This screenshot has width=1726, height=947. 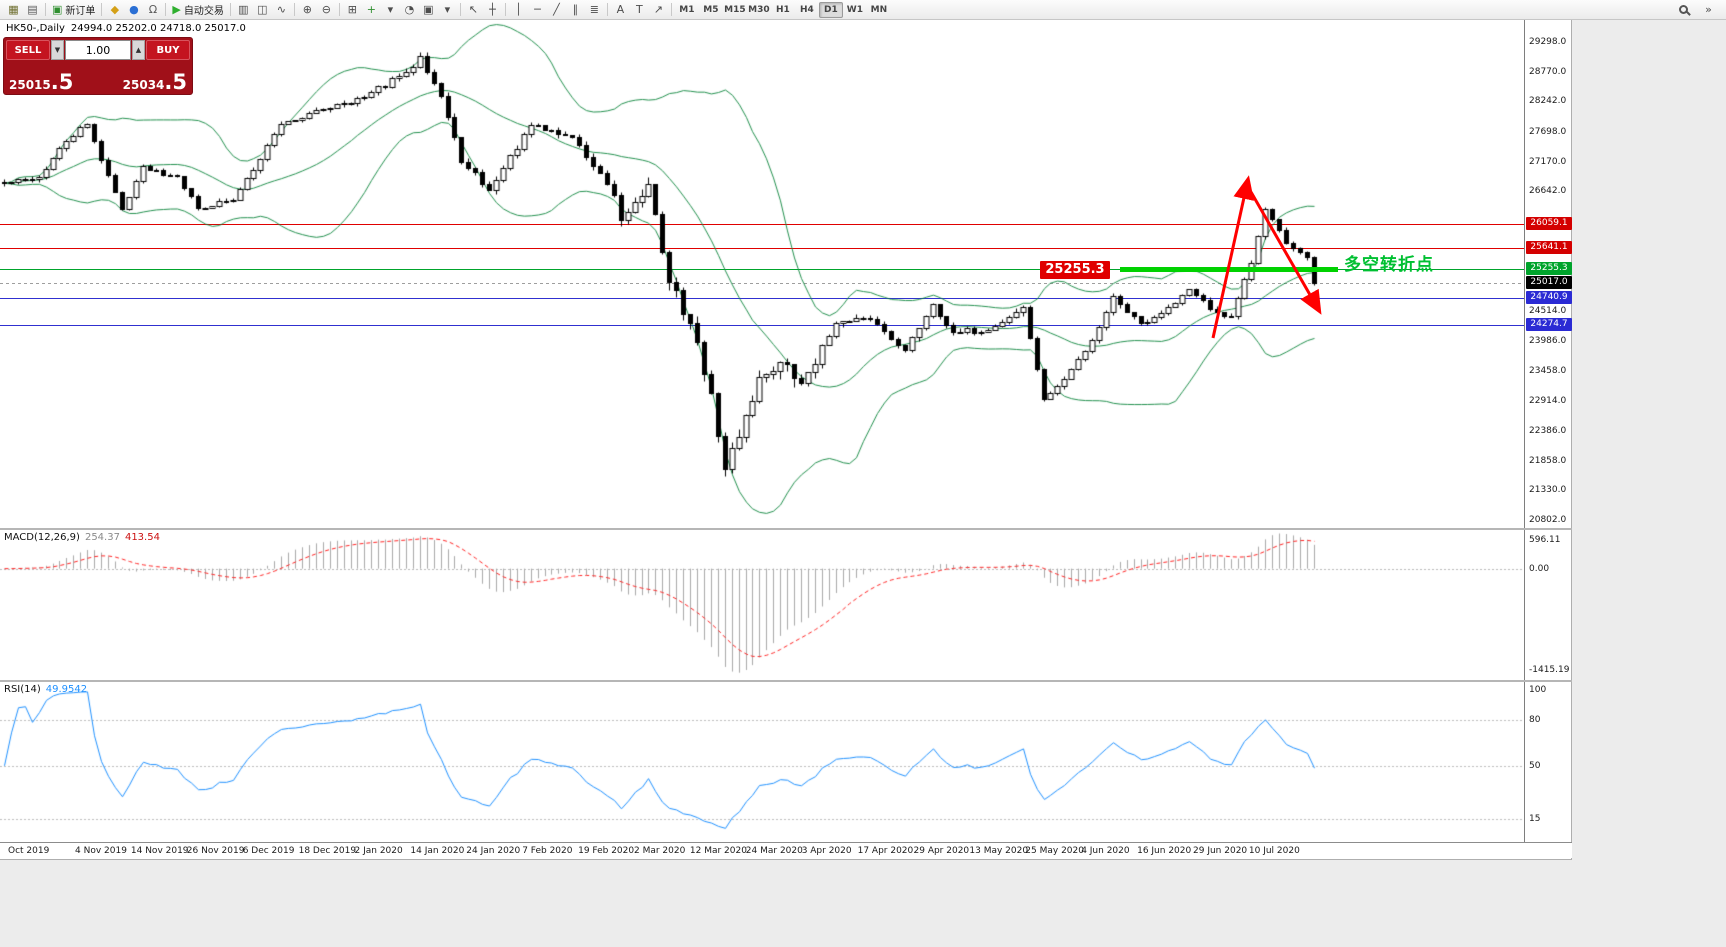 I want to click on text-icon: A, so click(x=620, y=9).